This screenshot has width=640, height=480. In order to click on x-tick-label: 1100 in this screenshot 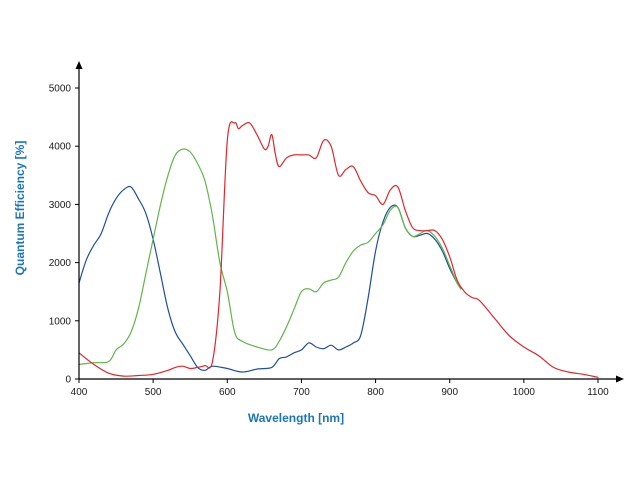, I will do `click(598, 392)`.